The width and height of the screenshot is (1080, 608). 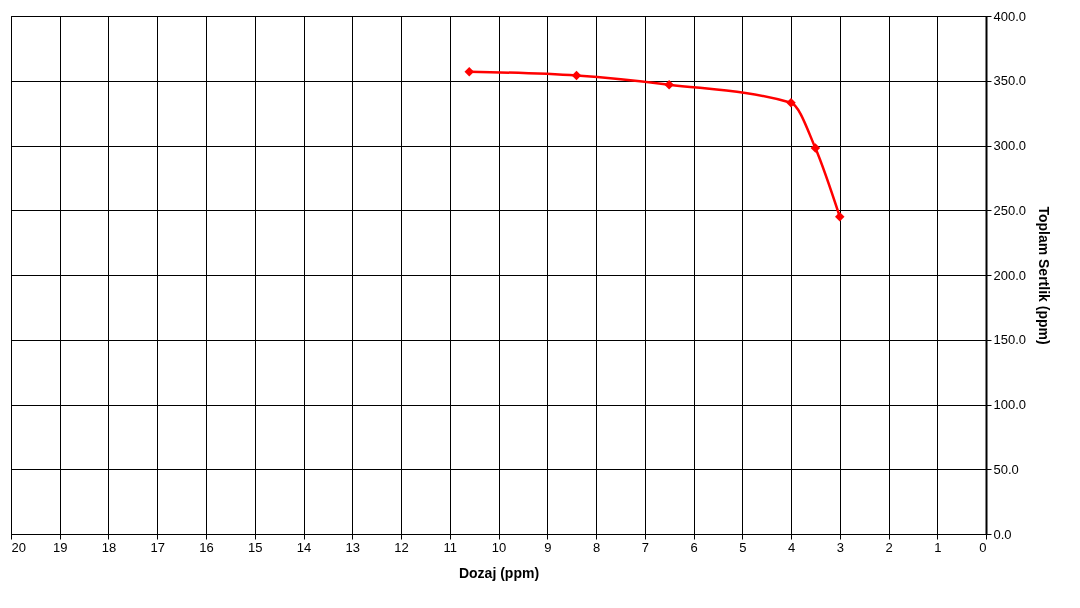 I want to click on x-tick-label: 5, so click(x=743, y=547).